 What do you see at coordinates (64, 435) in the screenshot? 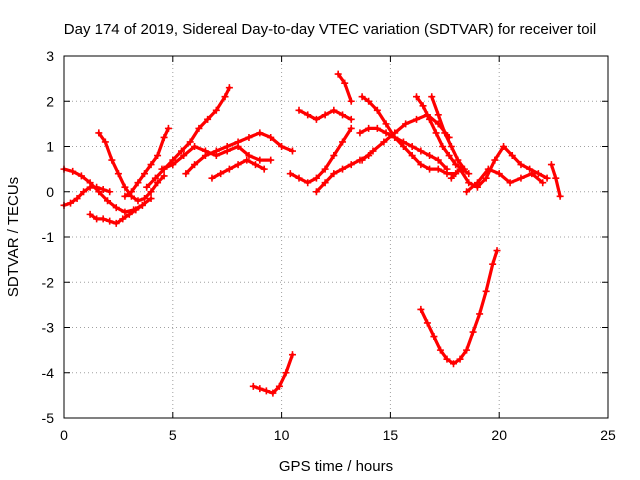
I see `x-tick-label: 0` at bounding box center [64, 435].